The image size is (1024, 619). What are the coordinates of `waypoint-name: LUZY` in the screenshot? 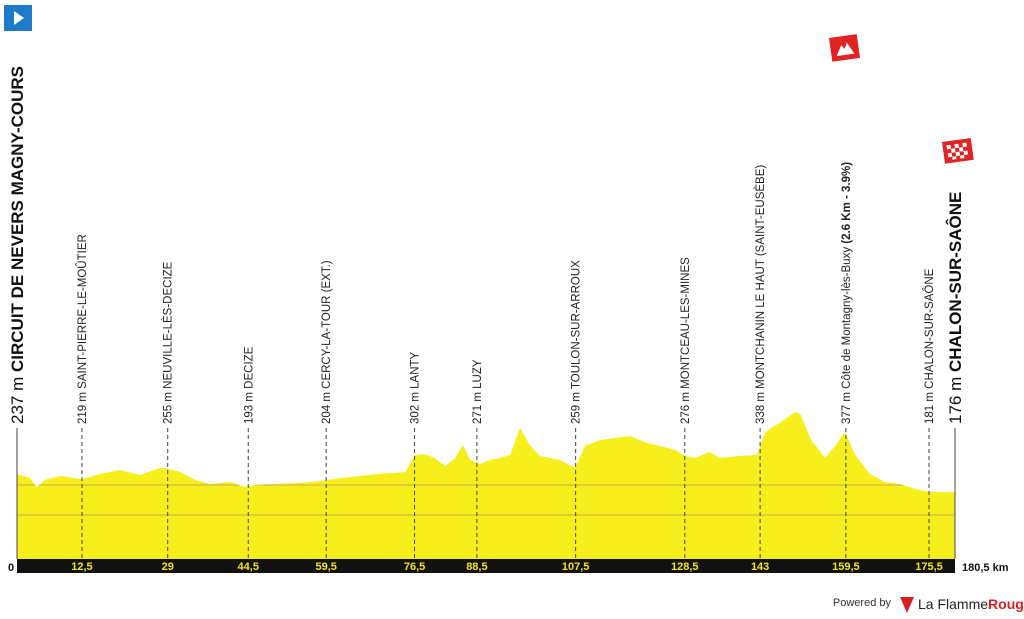 It's located at (478, 374).